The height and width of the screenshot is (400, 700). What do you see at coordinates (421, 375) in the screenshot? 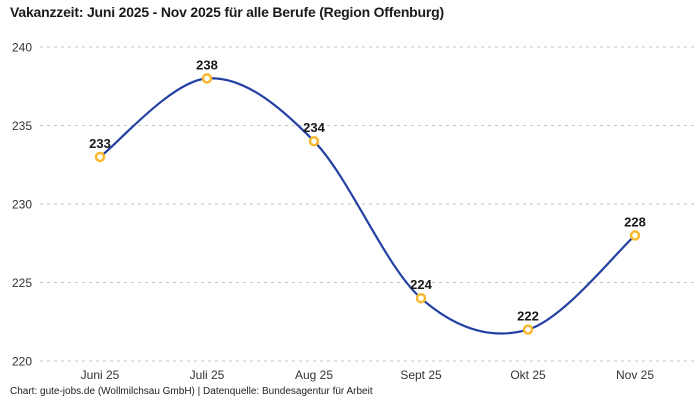
I see `x-axis-label: Sept 25` at bounding box center [421, 375].